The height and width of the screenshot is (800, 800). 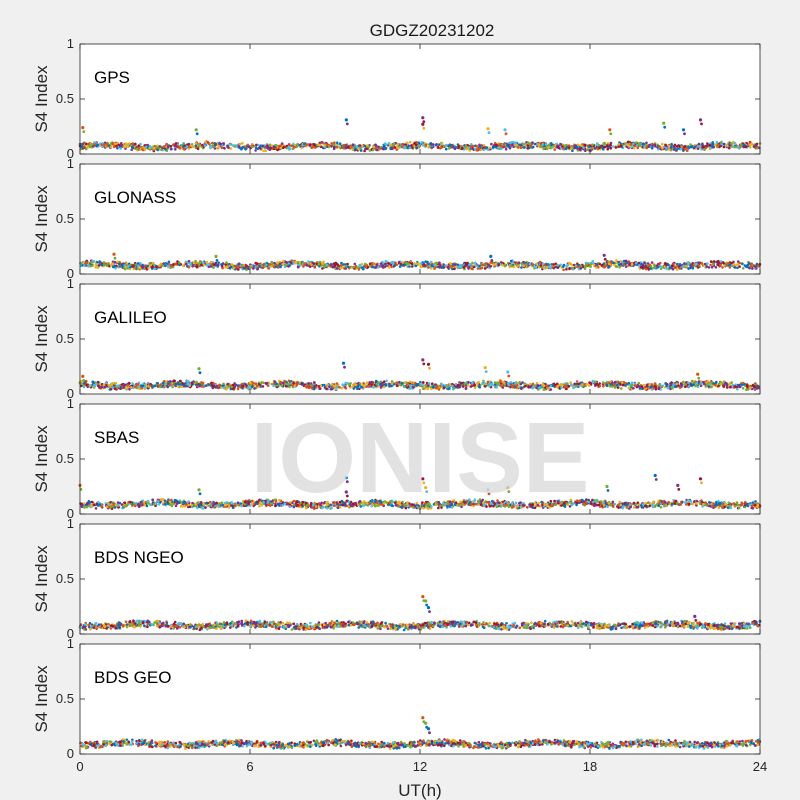 What do you see at coordinates (70, 163) in the screenshot?
I see `y-tick-label: 1` at bounding box center [70, 163].